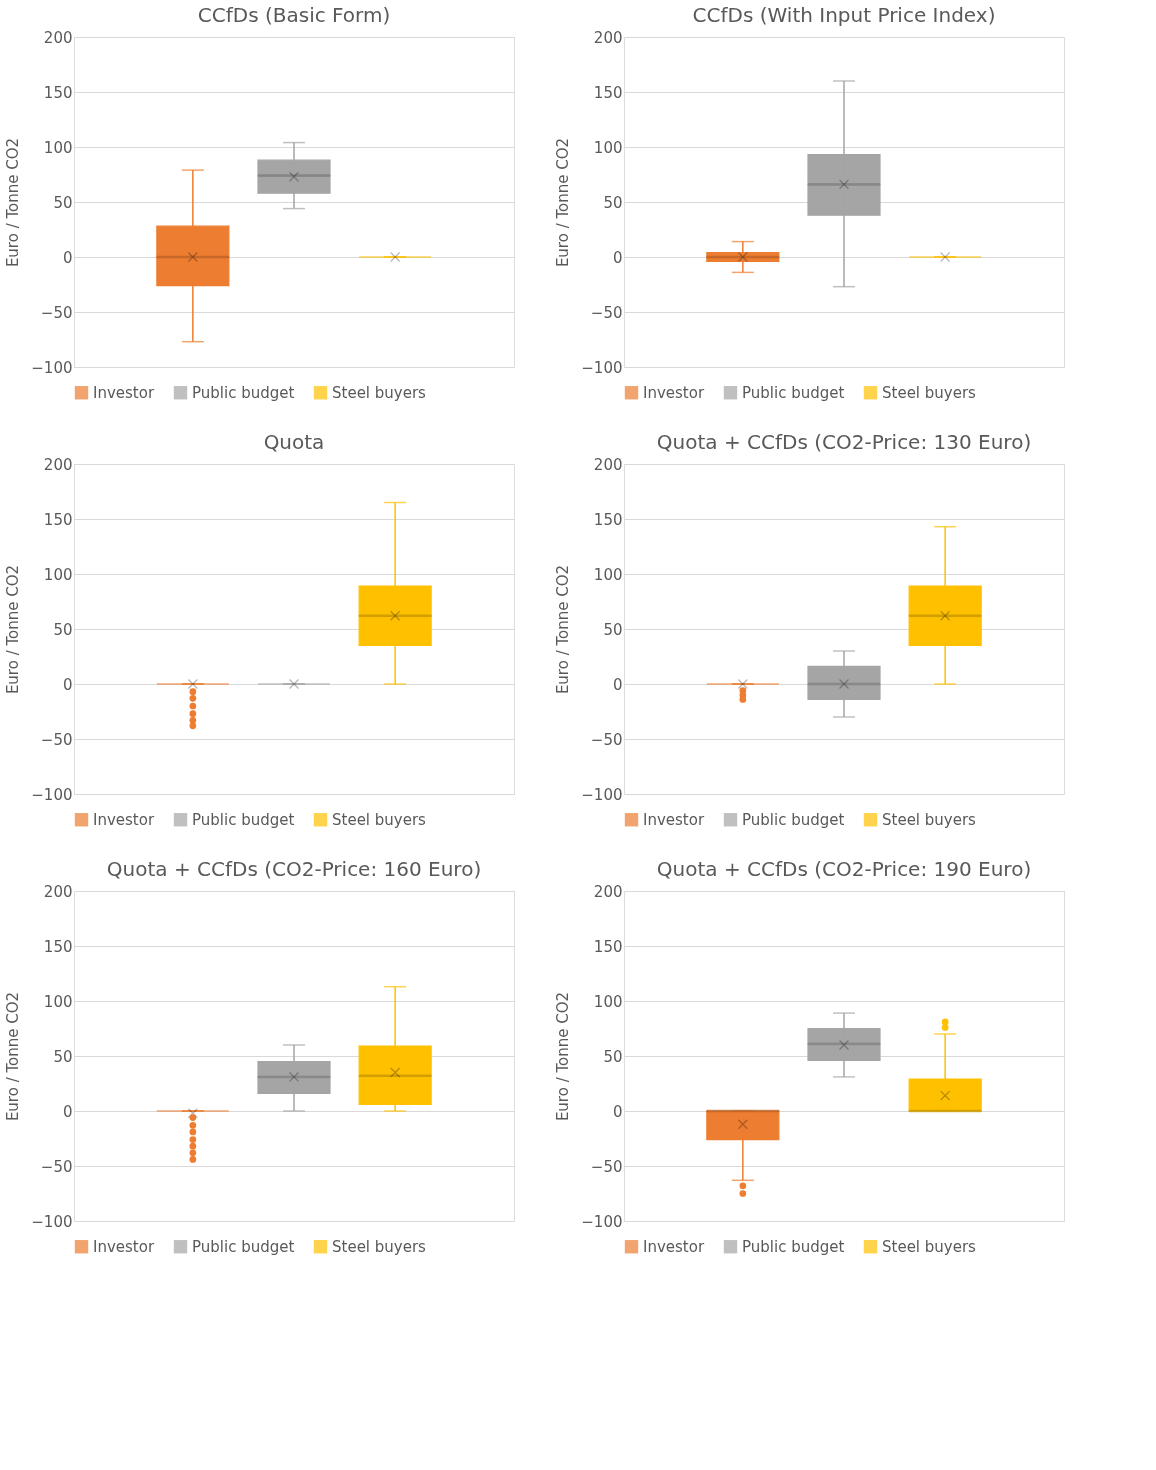  What do you see at coordinates (294, 15) in the screenshot?
I see `chart-title: CCfDs (Basic Form)` at bounding box center [294, 15].